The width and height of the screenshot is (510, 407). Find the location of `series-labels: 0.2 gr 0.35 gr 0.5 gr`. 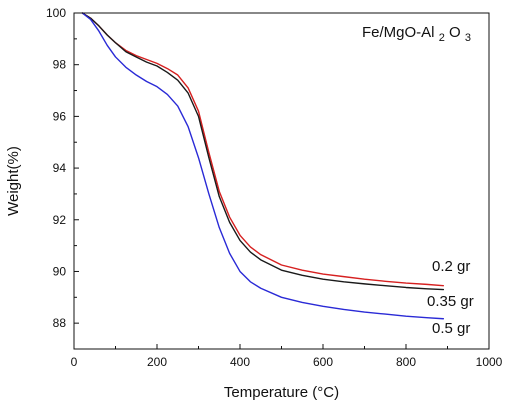

series-labels: 0.2 gr 0.35 gr 0.5 gr is located at coordinates (450, 297).